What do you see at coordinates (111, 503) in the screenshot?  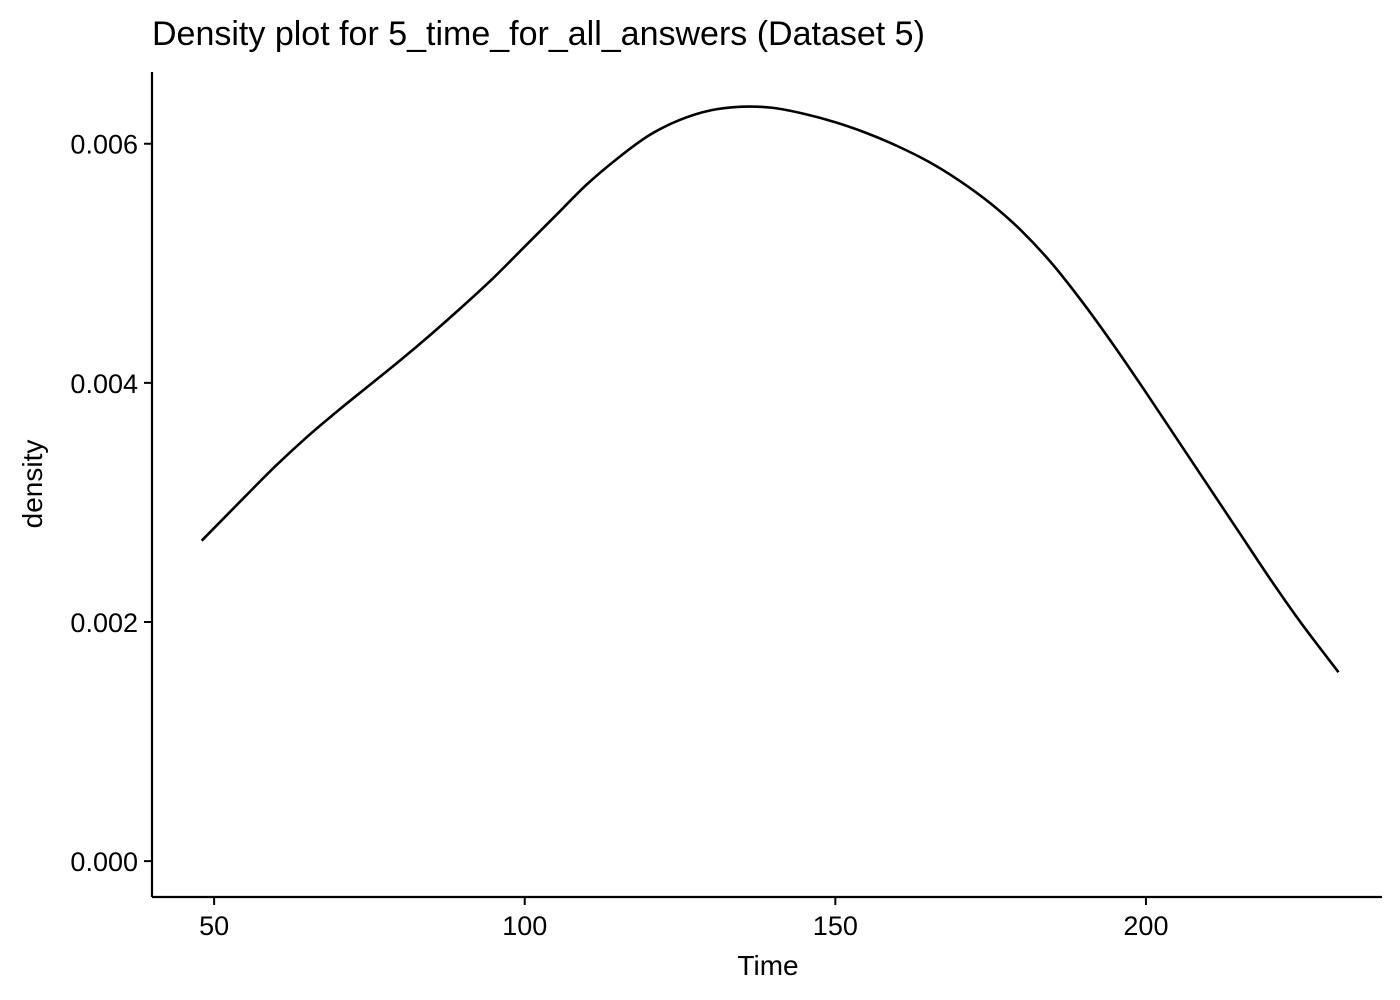 I see `y-ticks: 0.000 0.002 0.004 0.006` at bounding box center [111, 503].